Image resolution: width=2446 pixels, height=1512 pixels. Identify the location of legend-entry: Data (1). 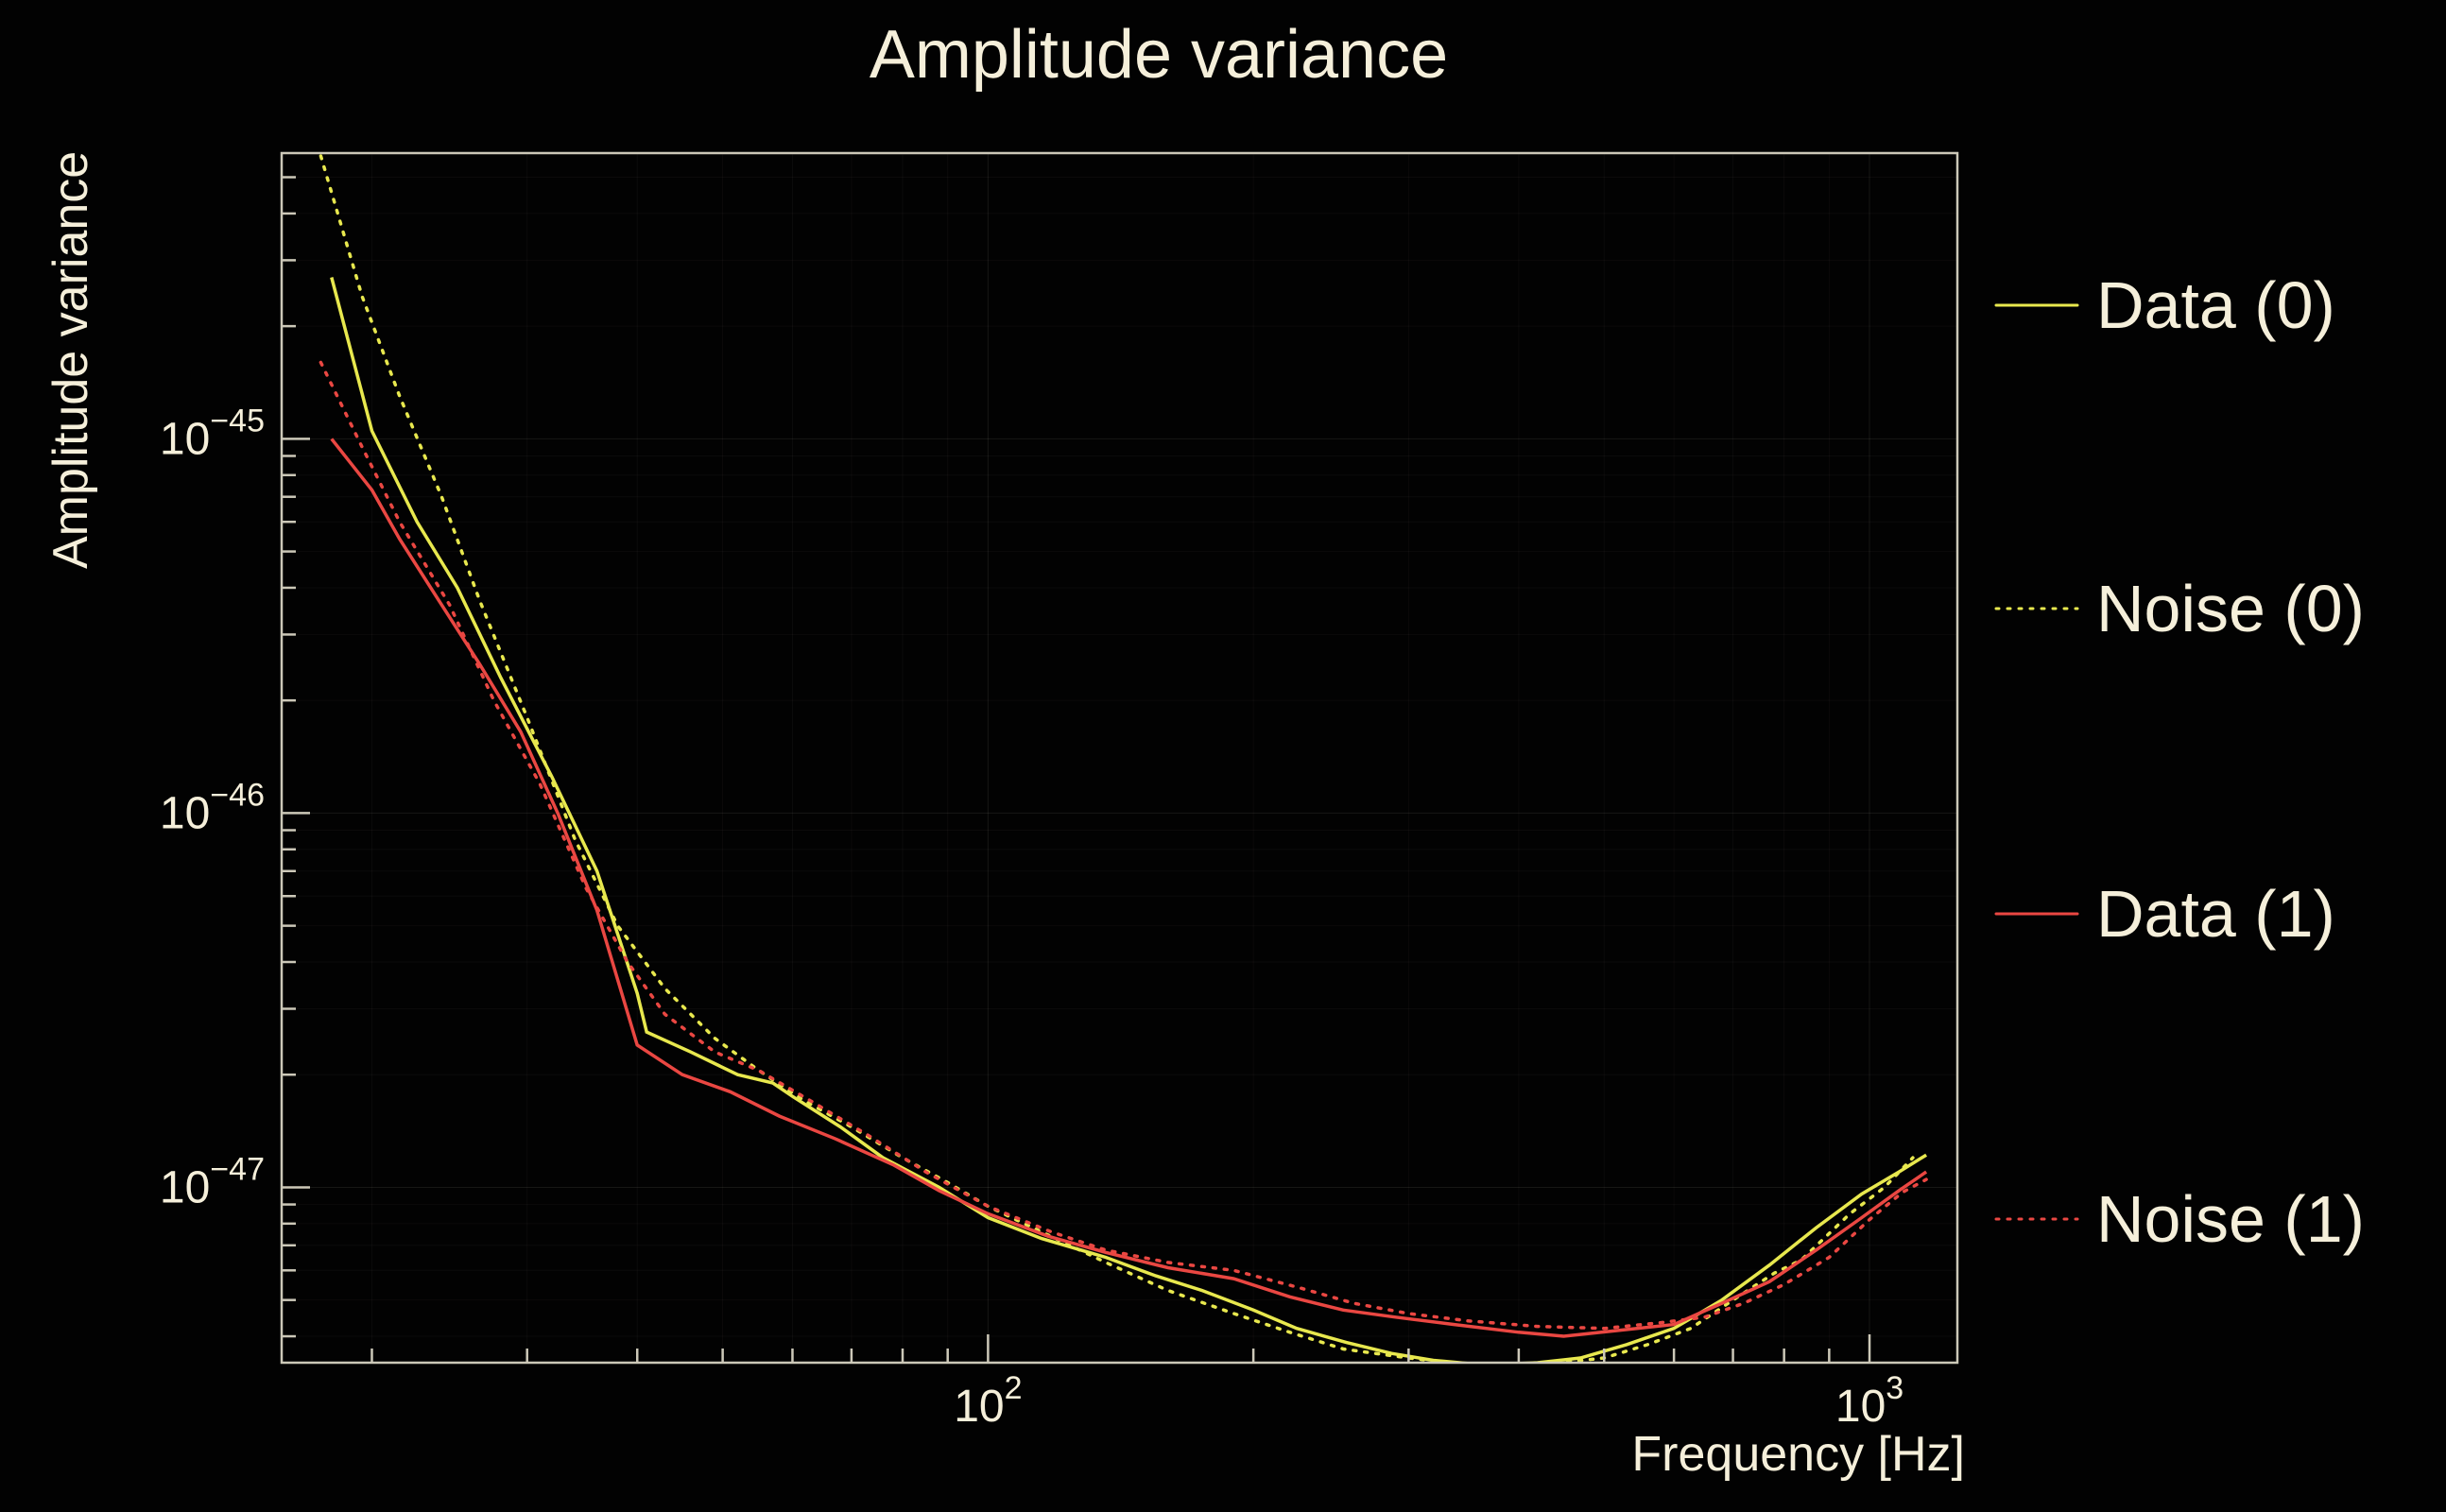
(2164, 914).